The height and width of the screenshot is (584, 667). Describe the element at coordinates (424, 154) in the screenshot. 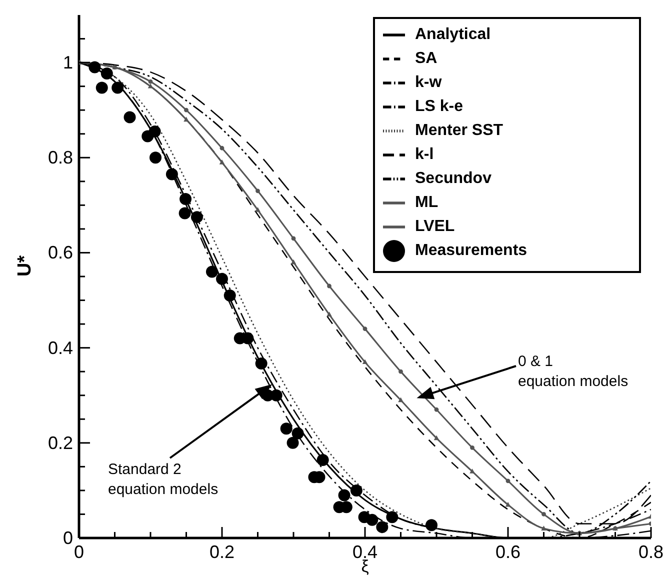

I see `legend-label: k-l` at that location.